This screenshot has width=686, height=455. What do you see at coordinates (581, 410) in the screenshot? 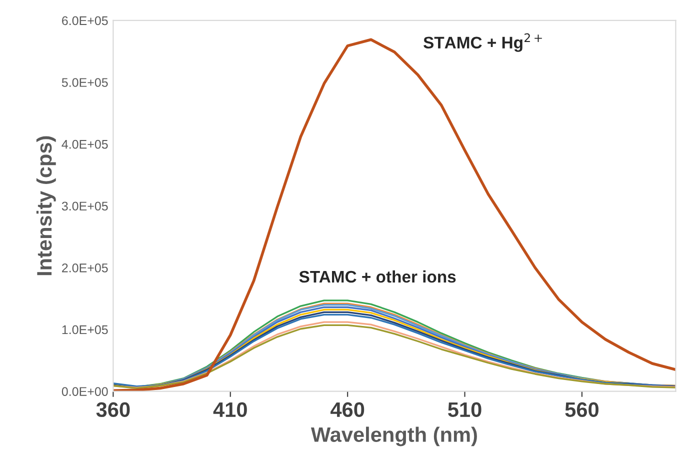
I see `x-tick-label: 560` at bounding box center [581, 410].